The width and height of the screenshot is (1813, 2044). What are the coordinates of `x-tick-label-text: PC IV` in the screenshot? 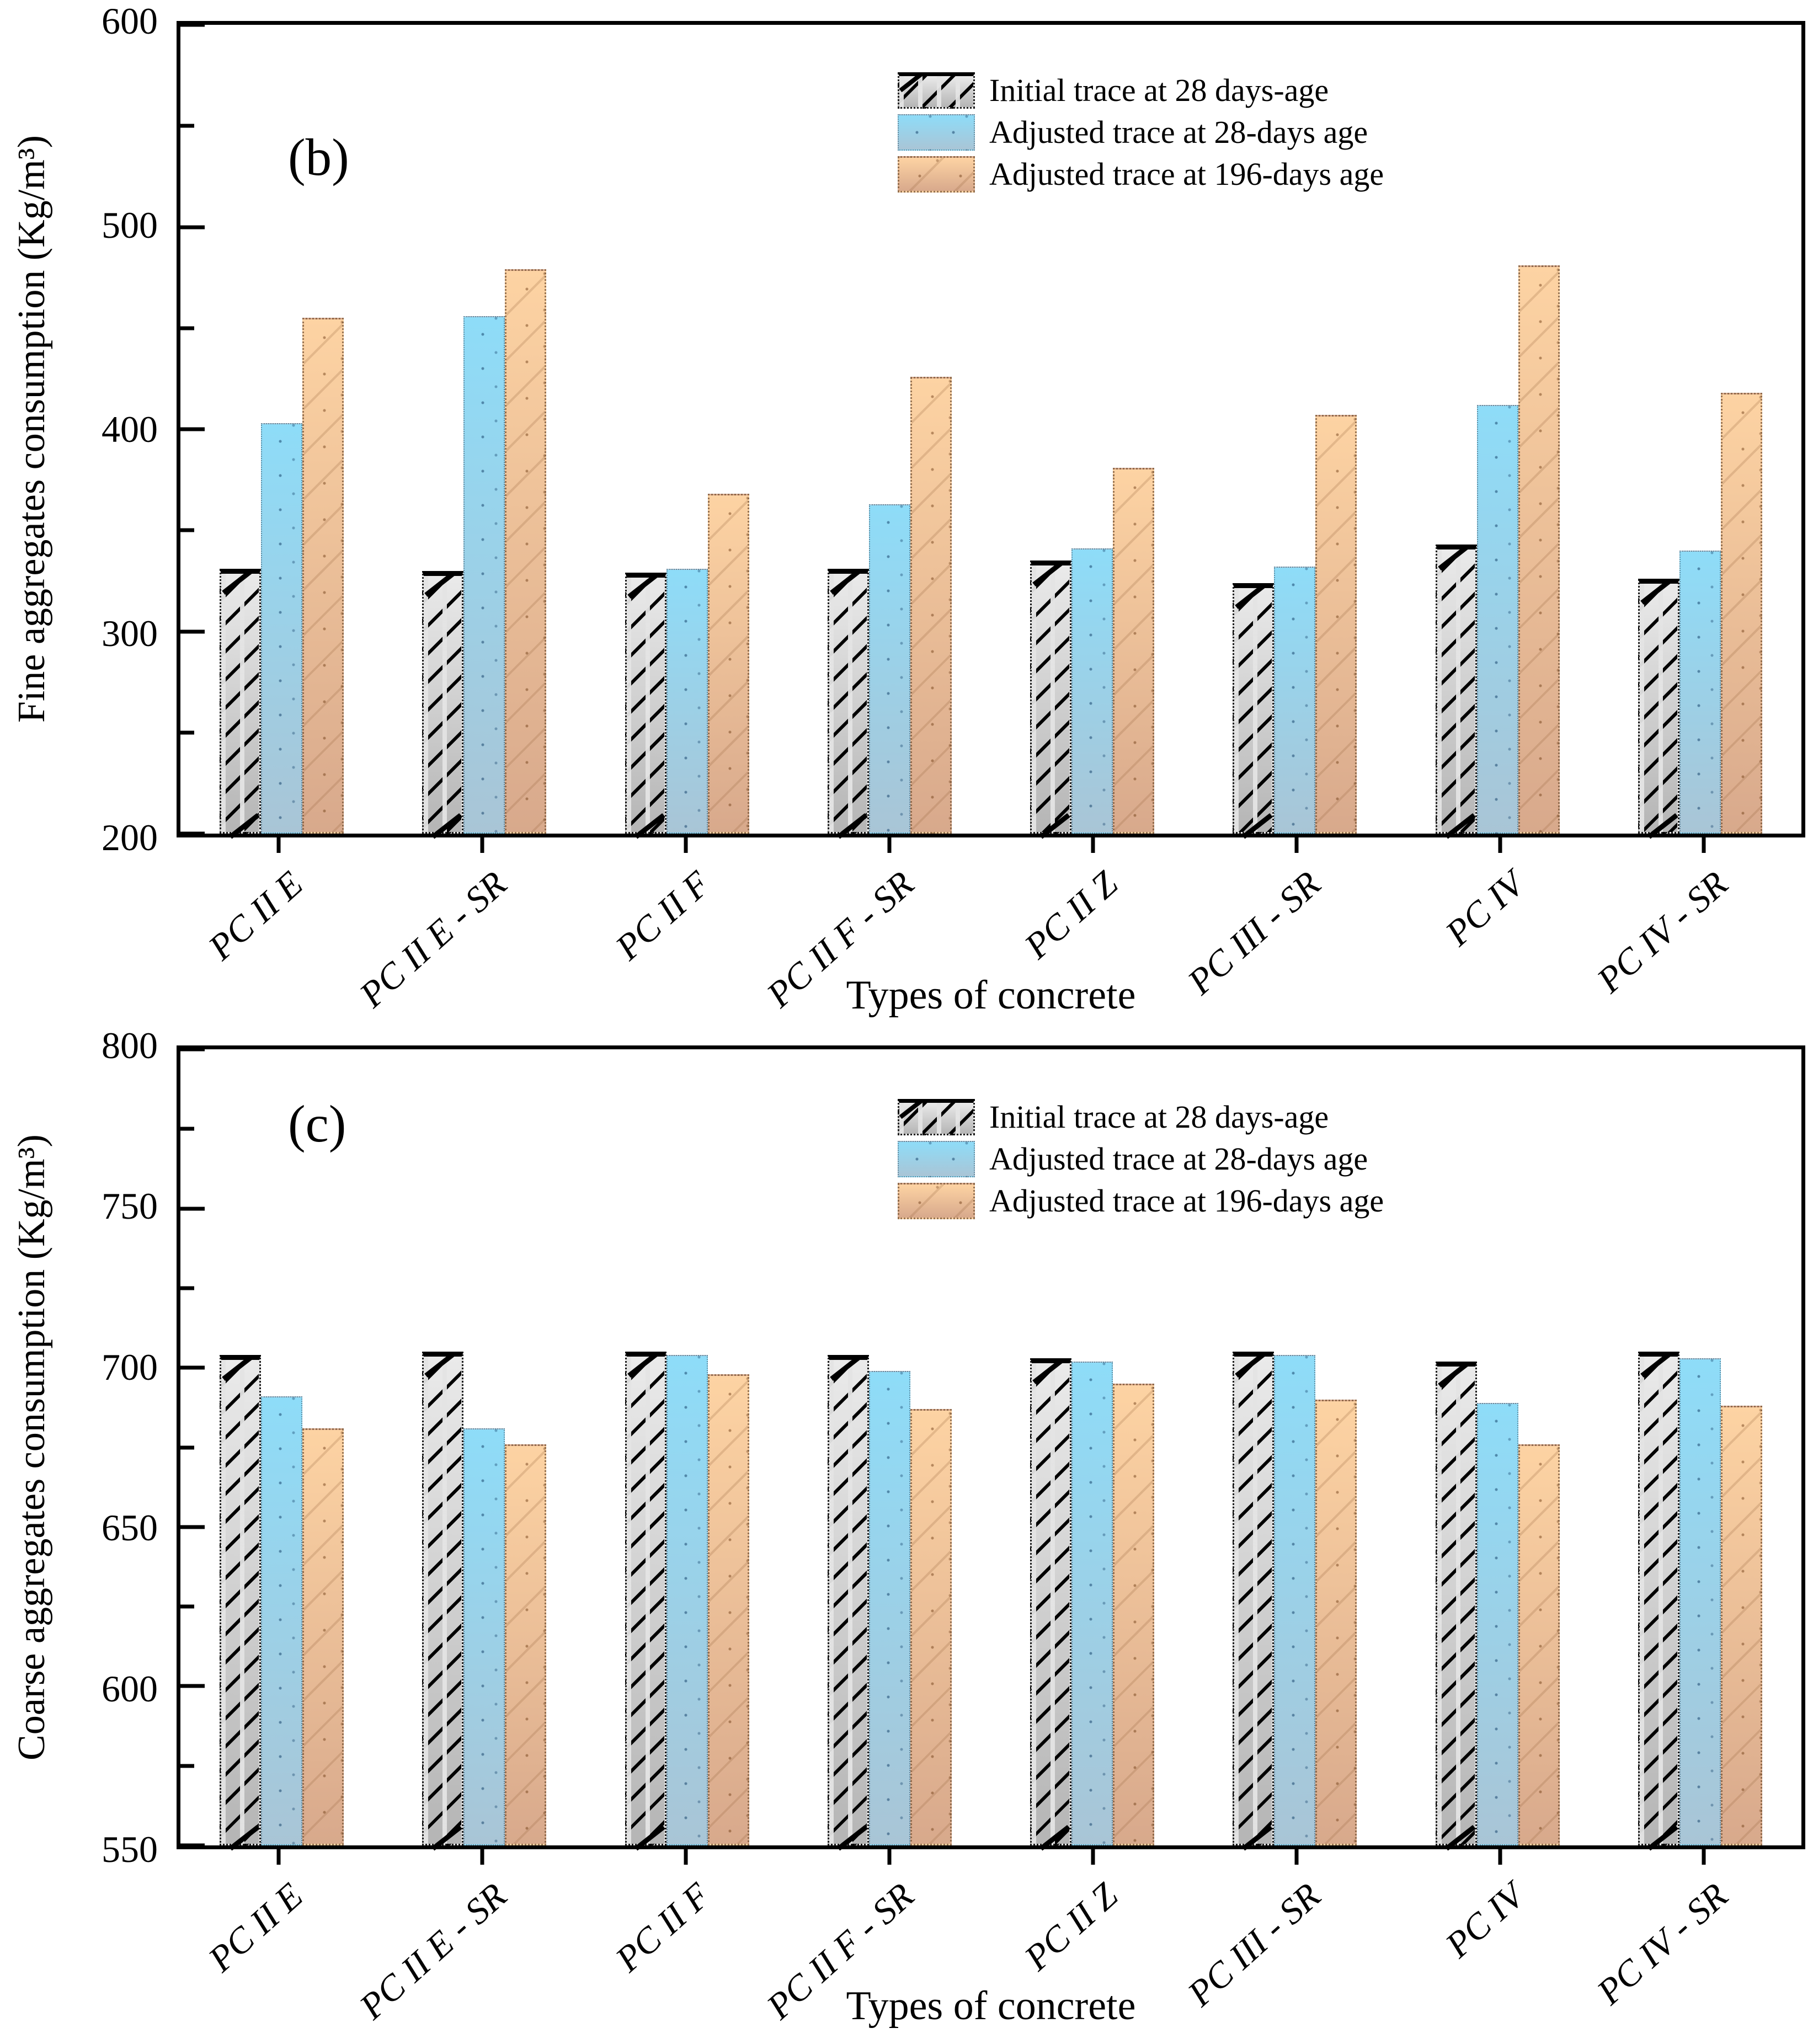 It's located at (1485, 1921).